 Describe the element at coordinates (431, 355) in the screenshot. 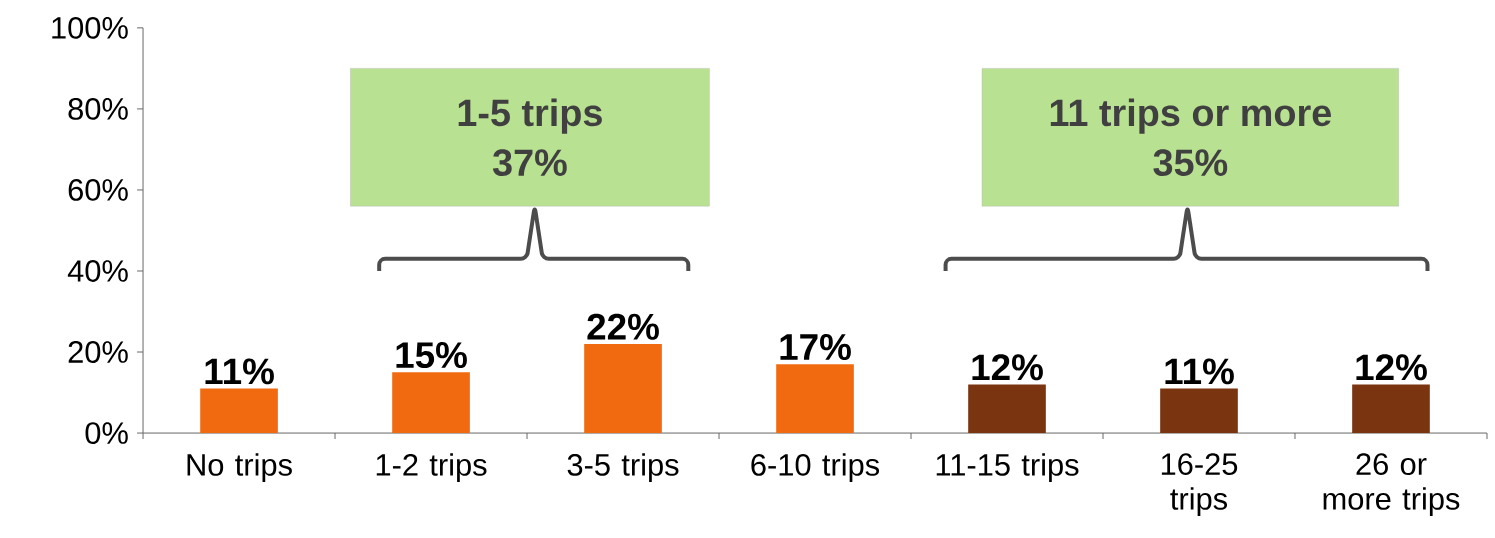

I see `data-label: 15%` at that location.